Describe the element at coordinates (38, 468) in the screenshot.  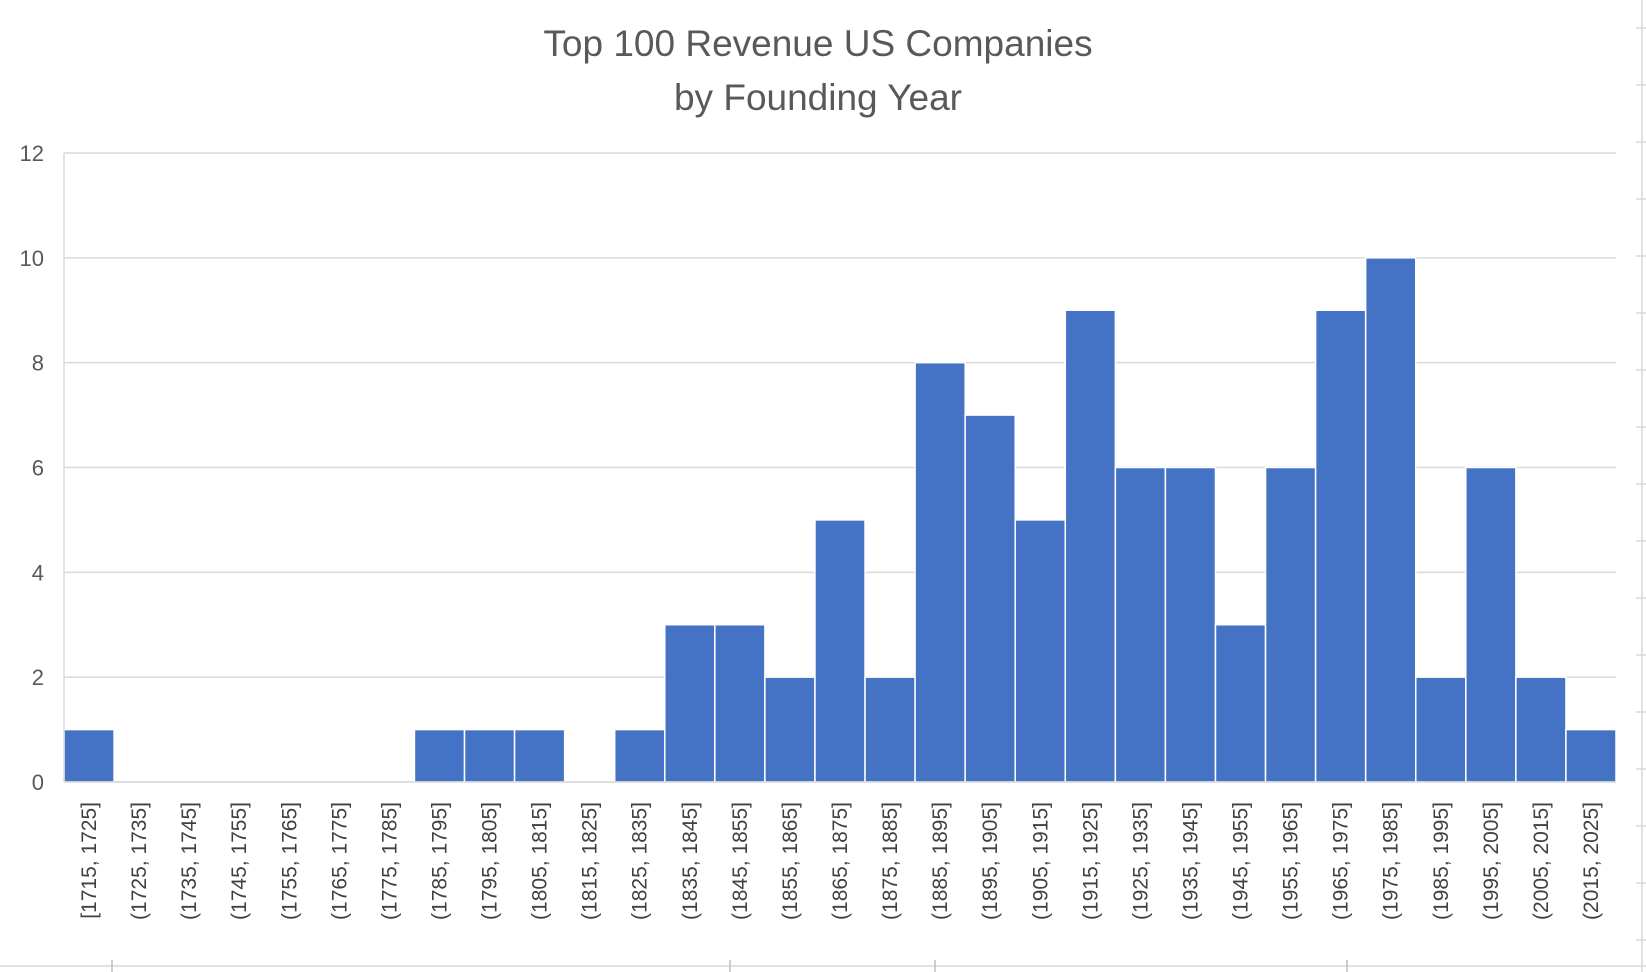
I see `y-tick-label: 6` at that location.